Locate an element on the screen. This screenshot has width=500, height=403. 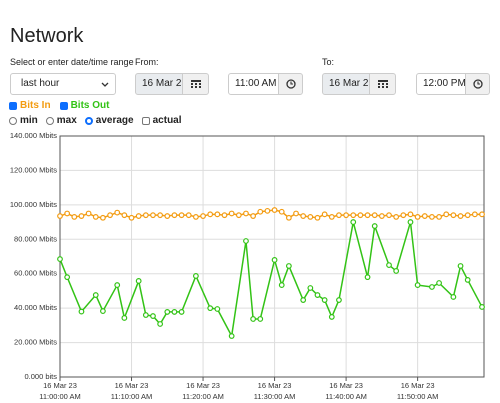
mode-option: min is located at coordinates (23, 120).